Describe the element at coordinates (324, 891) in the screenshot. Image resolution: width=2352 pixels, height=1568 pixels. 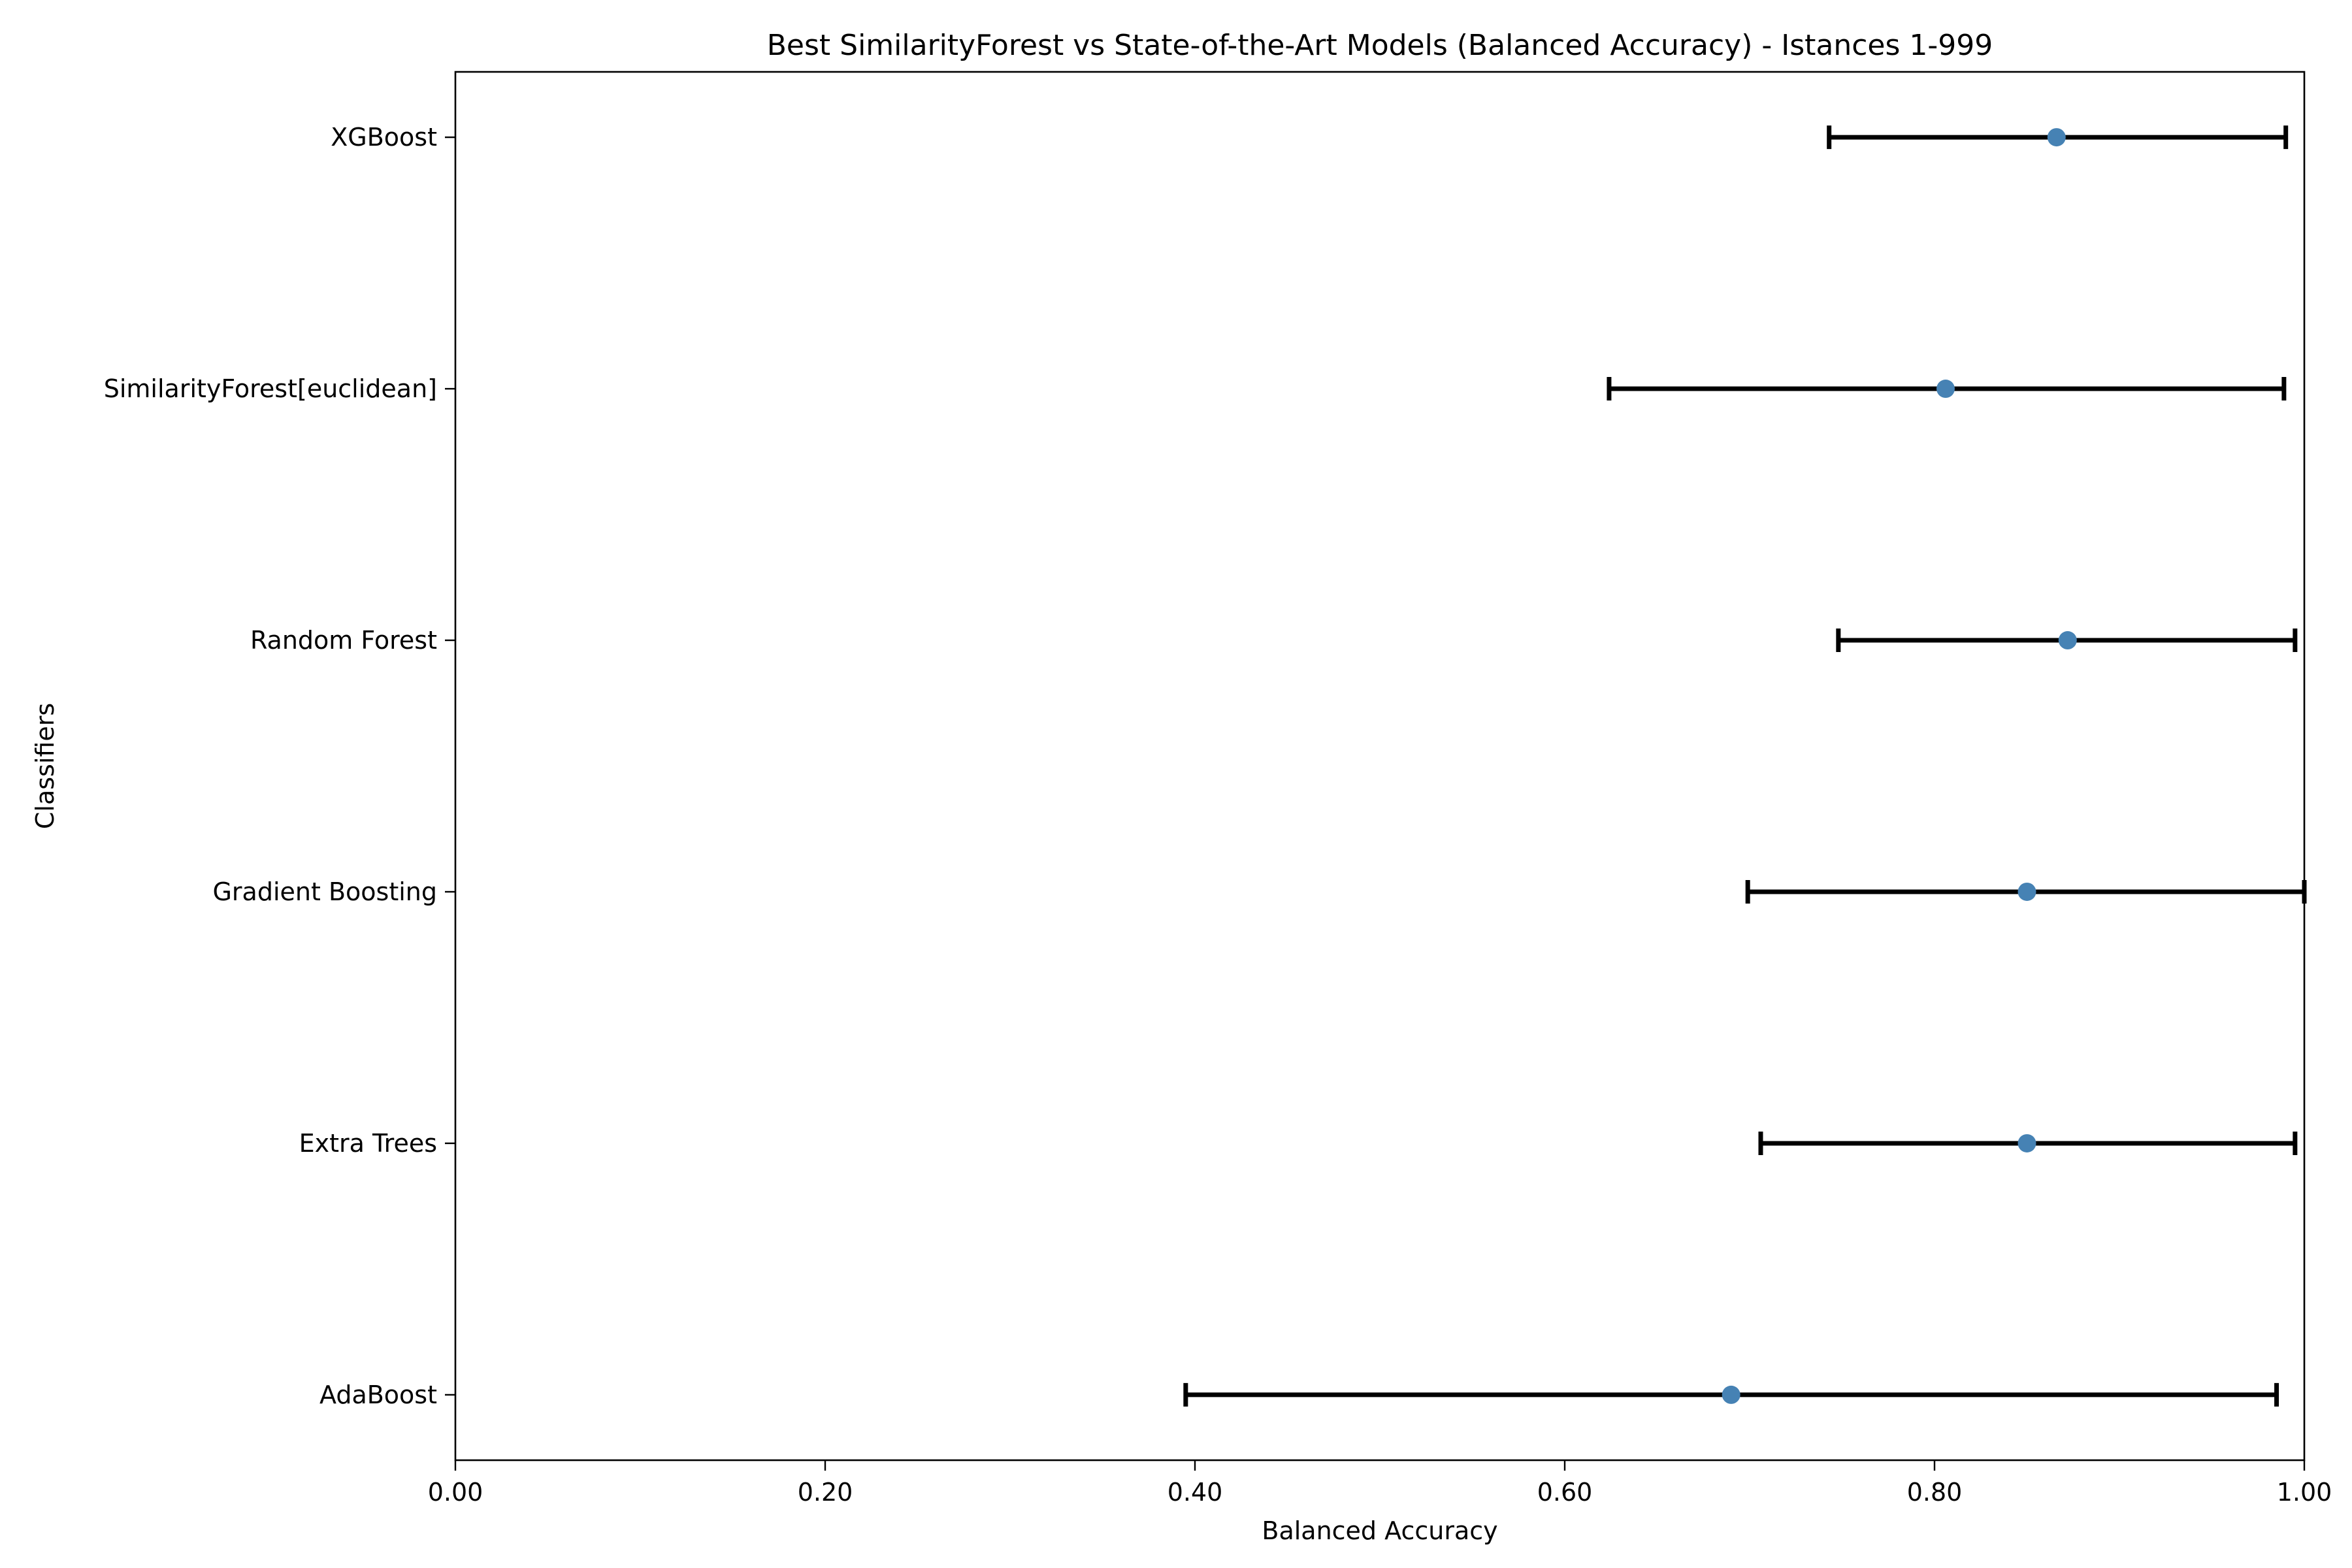
I see `y-tick-label: Gradient Boosting` at that location.